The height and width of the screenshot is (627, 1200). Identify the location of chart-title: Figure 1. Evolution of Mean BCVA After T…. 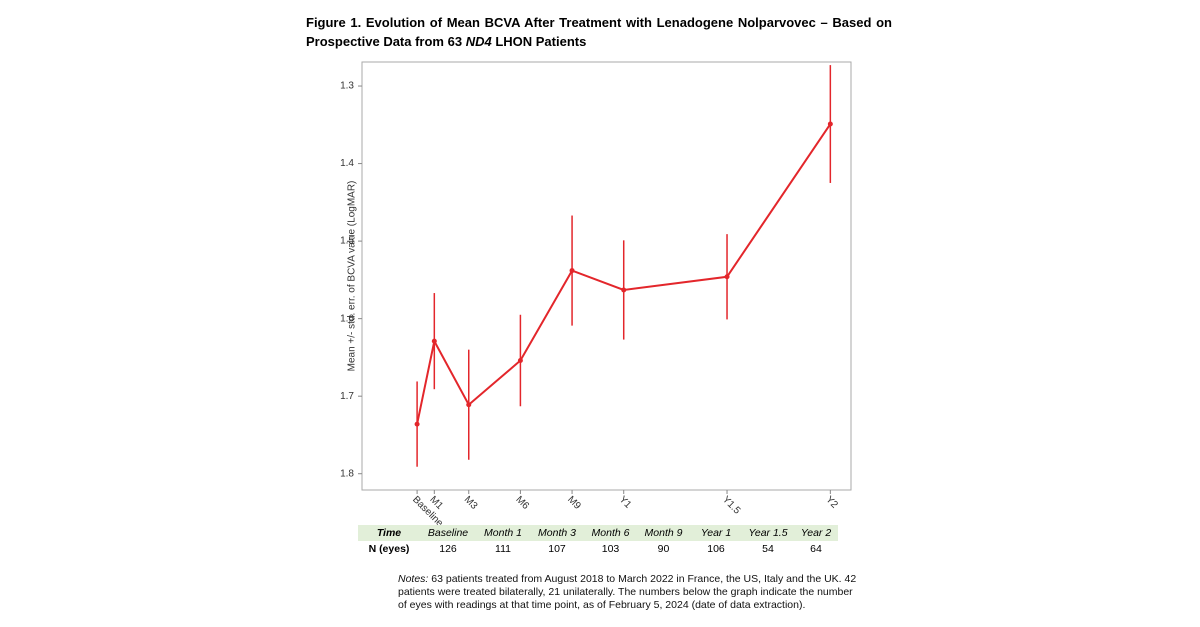
(599, 32).